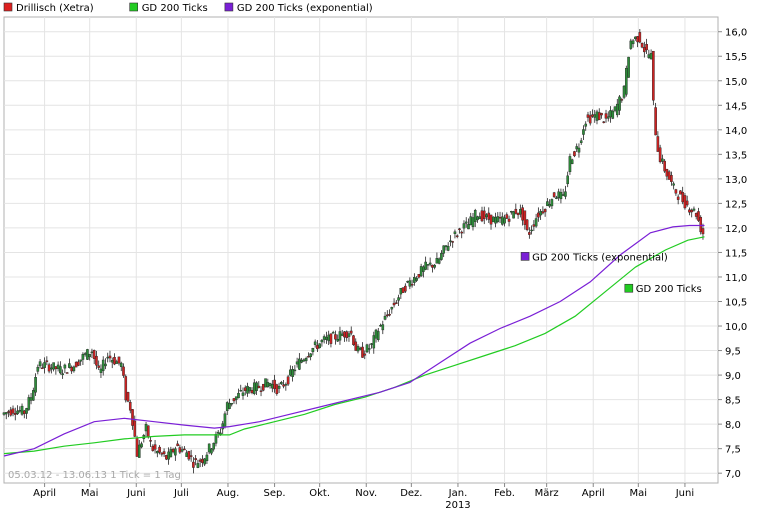 The height and width of the screenshot is (511, 778). I want to click on y-tick-label-0: 16,0, so click(736, 33).